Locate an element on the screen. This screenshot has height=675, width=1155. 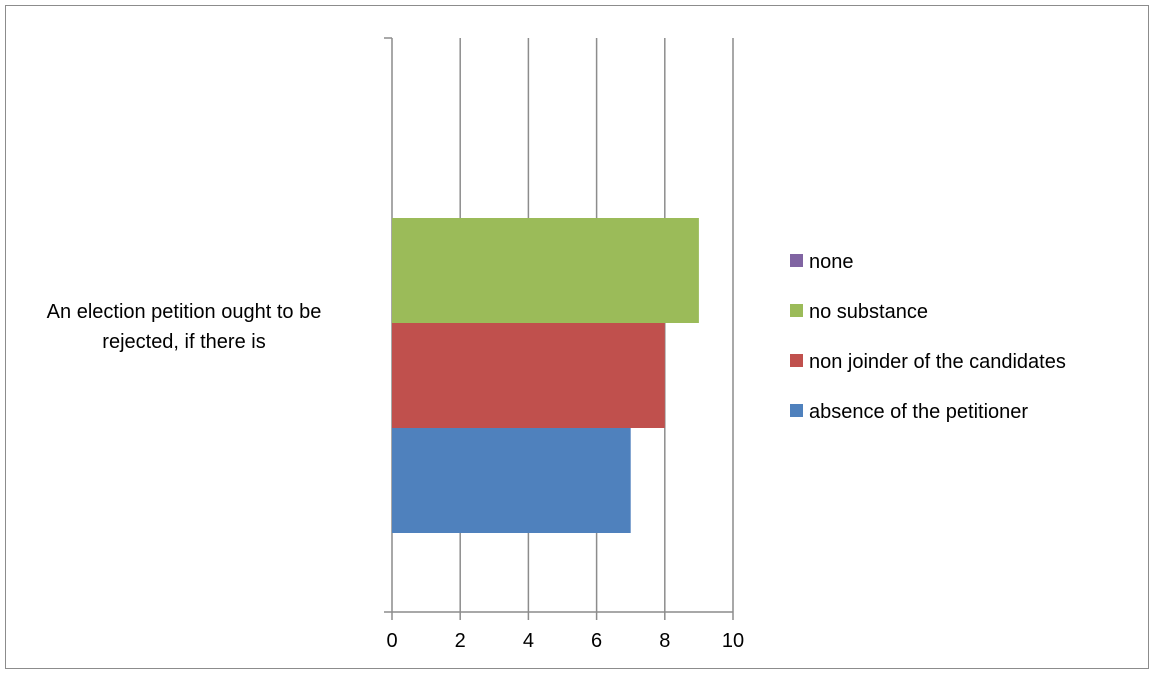
x-tick-label-3: 6 is located at coordinates (596, 641).